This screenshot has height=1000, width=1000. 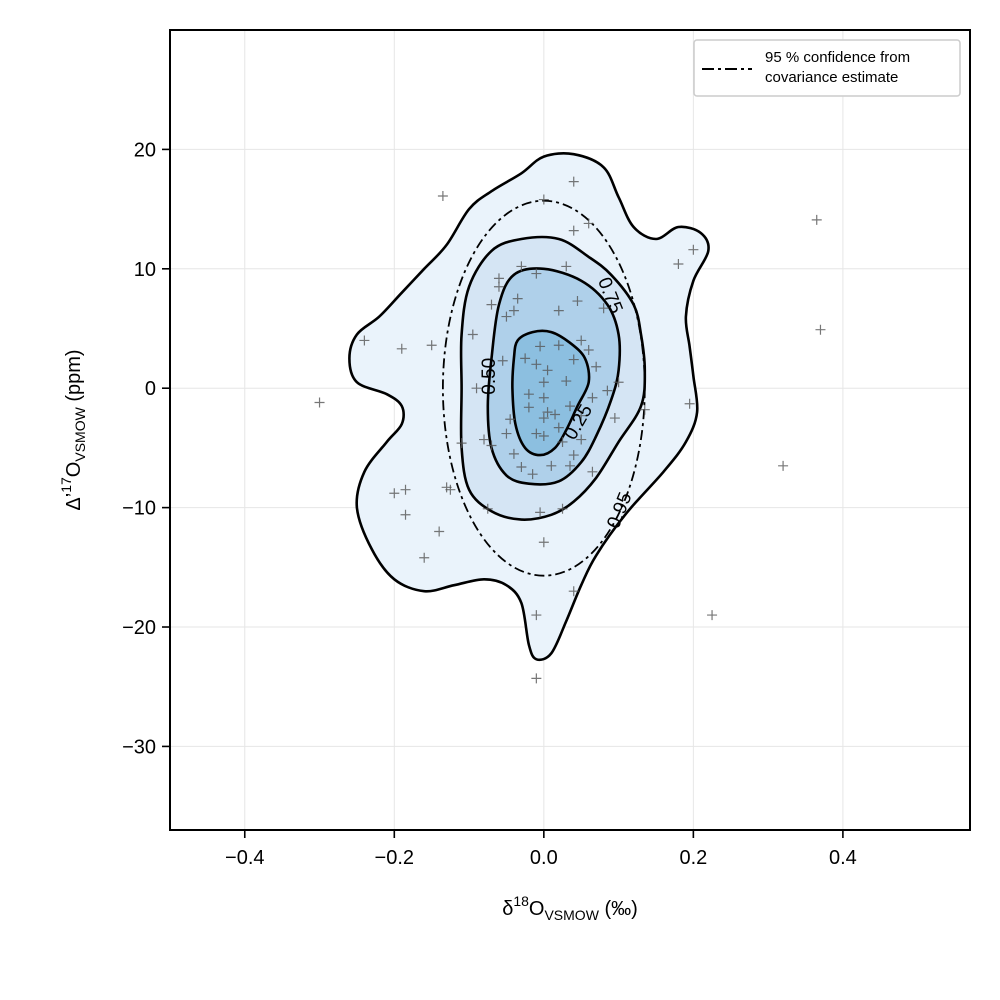 I want to click on x-axis-ticks: −0.4 −0.2 0.0 0.2 0.4, so click(x=541, y=849).